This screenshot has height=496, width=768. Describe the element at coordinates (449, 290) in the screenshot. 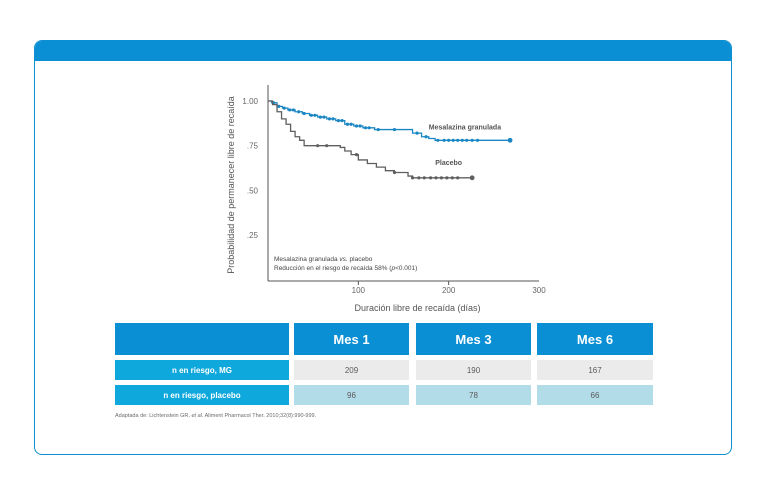

I see `x-tick-label: 200` at that location.